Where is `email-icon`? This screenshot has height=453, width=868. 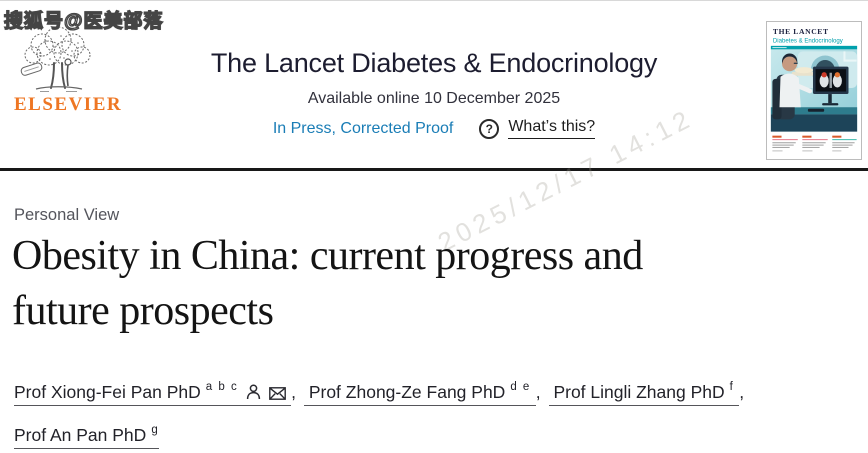 email-icon is located at coordinates (278, 393).